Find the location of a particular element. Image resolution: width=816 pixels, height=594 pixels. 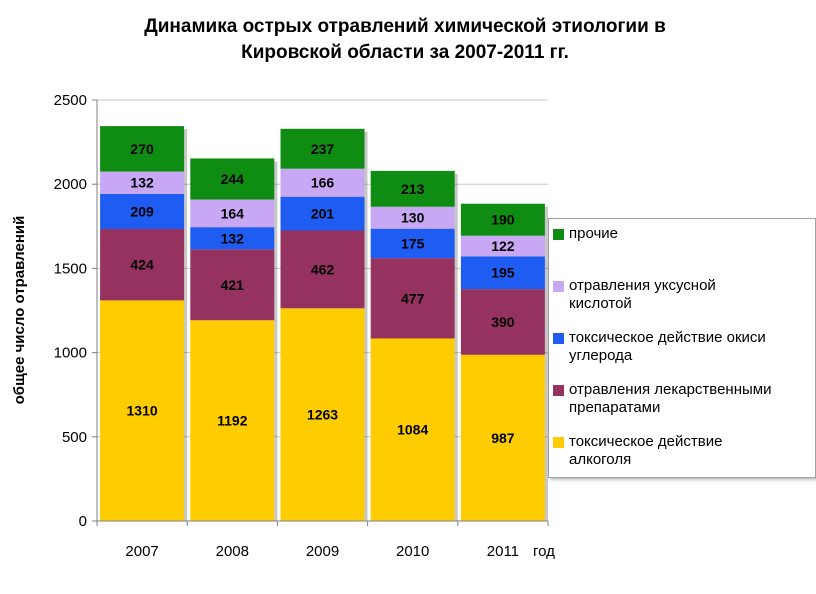

bar-segment-lek-2011 is located at coordinates (502, 322).